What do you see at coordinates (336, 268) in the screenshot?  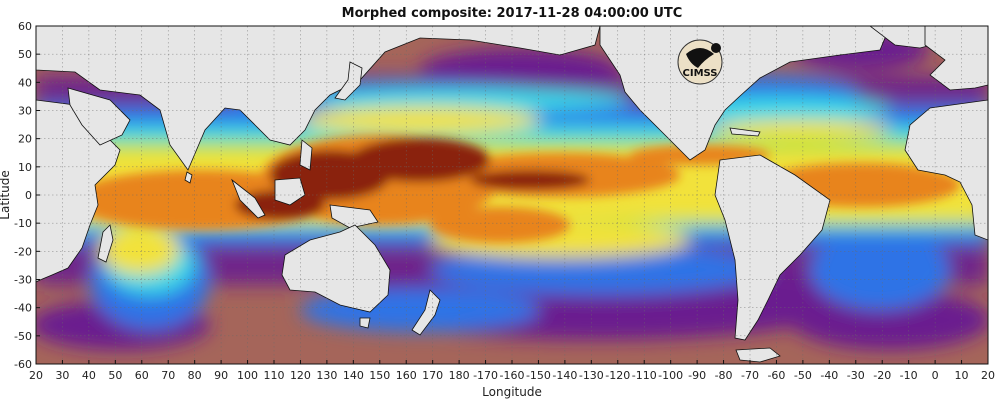 I see `australia-landmass` at bounding box center [336, 268].